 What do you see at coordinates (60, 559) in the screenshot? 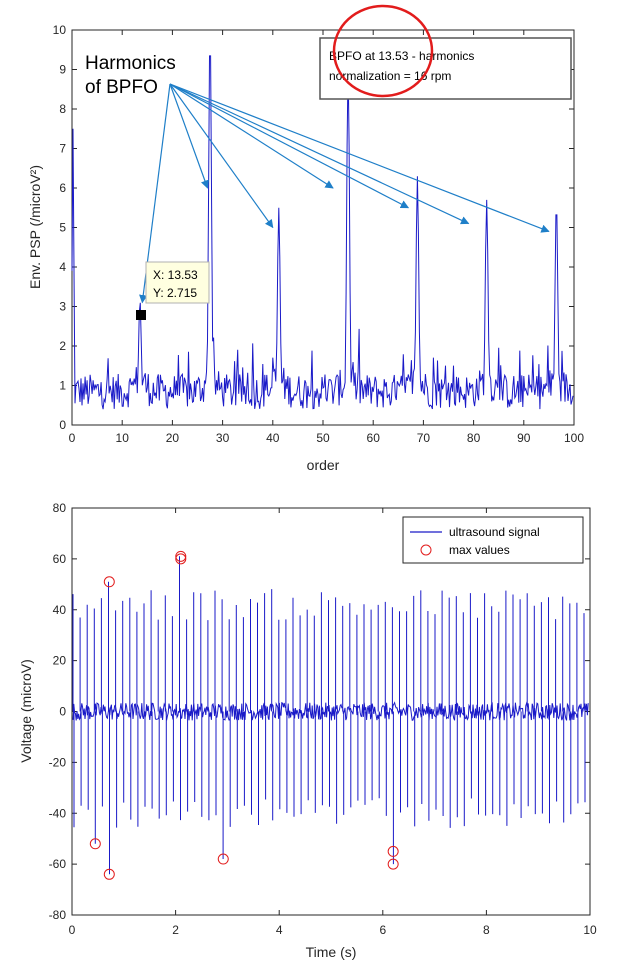
I see `y-tick-label: 60` at bounding box center [60, 559].